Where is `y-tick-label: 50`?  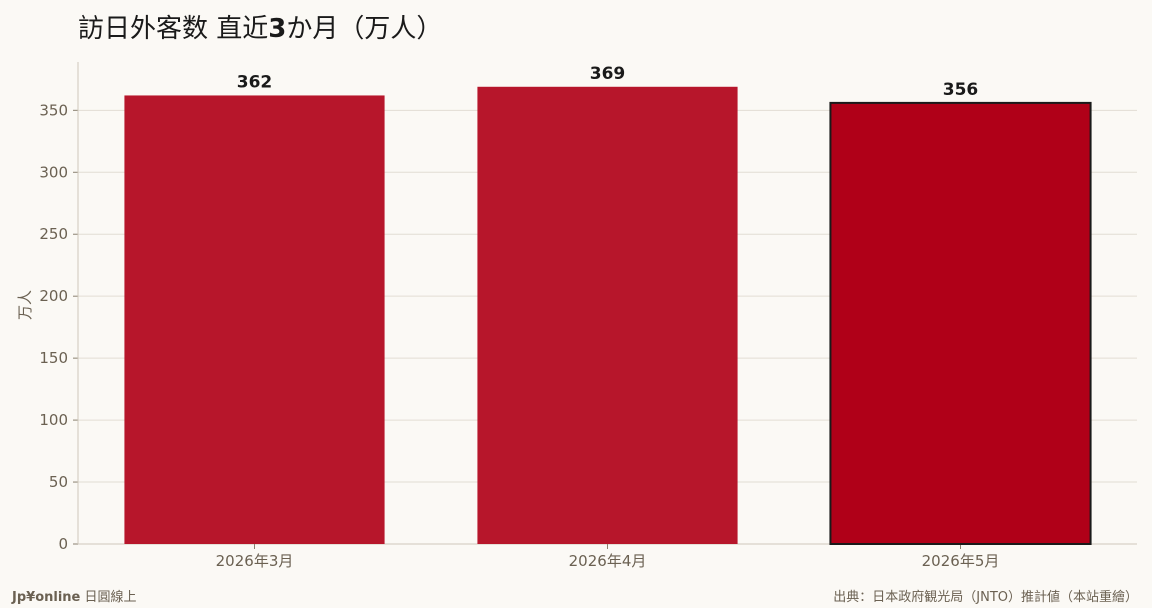
y-tick-label: 50 is located at coordinates (58, 482).